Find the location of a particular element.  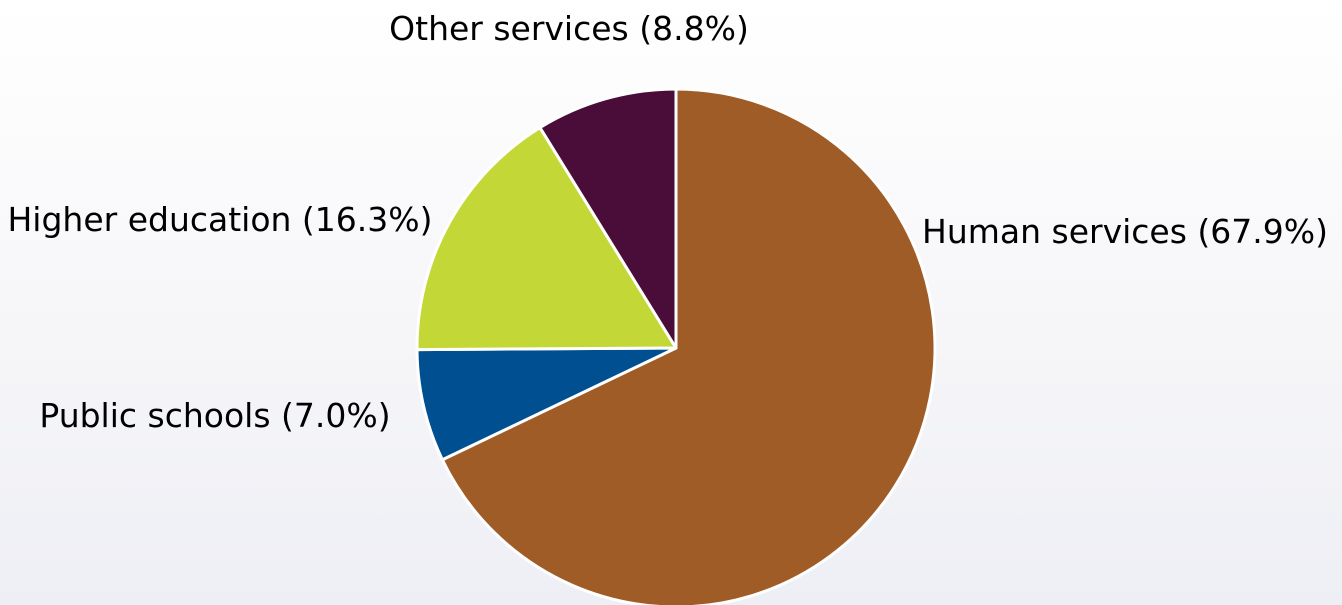

label-other-services: Other services (8.8%) is located at coordinates (569, 28).